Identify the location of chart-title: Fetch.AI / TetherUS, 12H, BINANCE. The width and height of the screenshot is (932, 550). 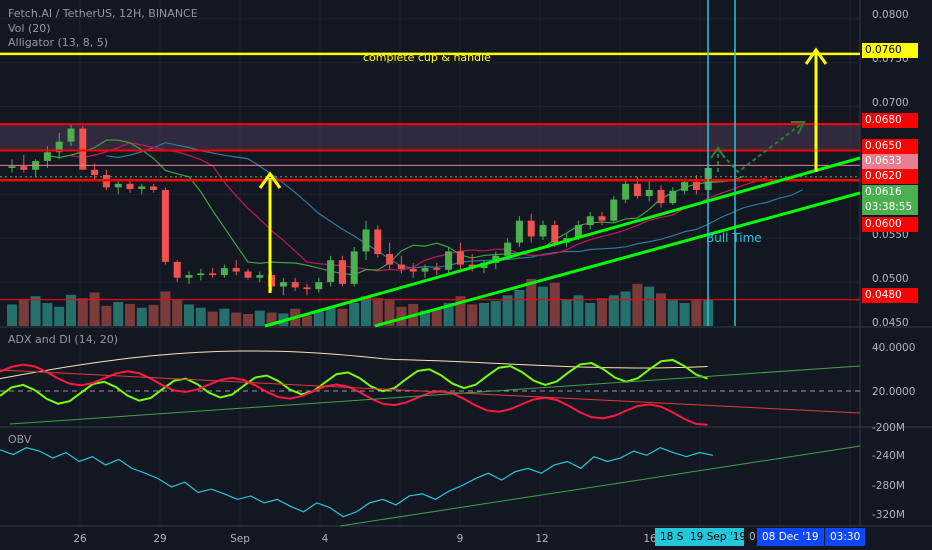
(103, 13).